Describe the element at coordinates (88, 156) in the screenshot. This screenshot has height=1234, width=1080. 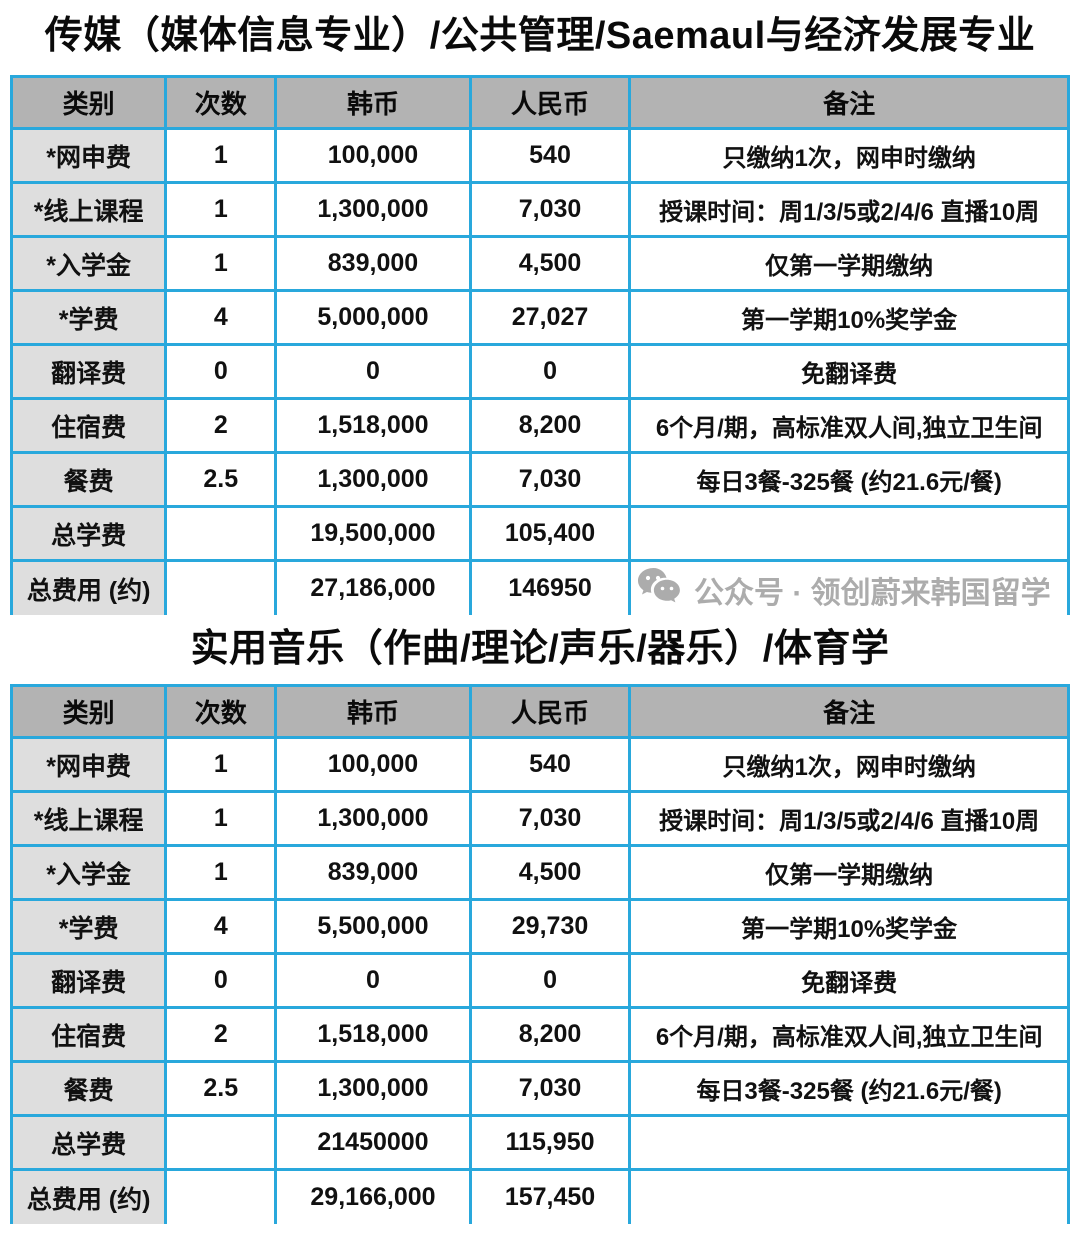
I see `cell-category: *网申费` at that location.